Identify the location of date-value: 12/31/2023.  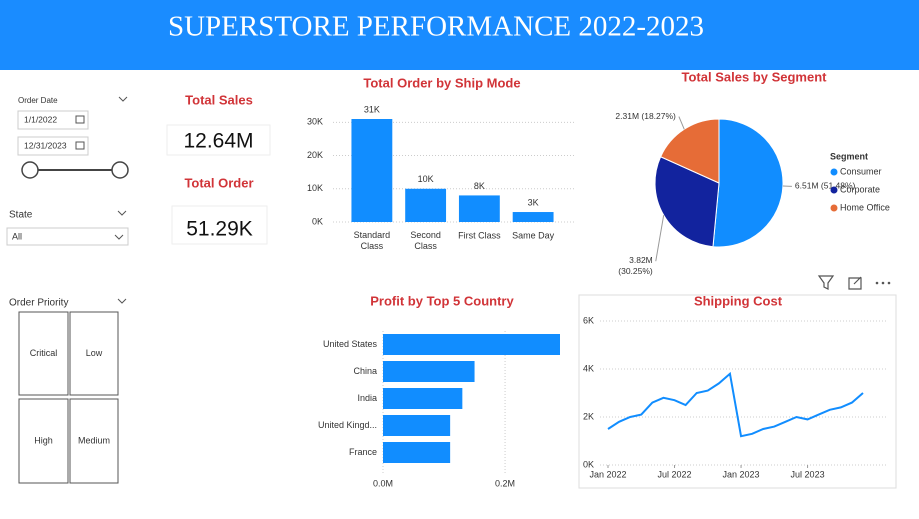
(45, 145).